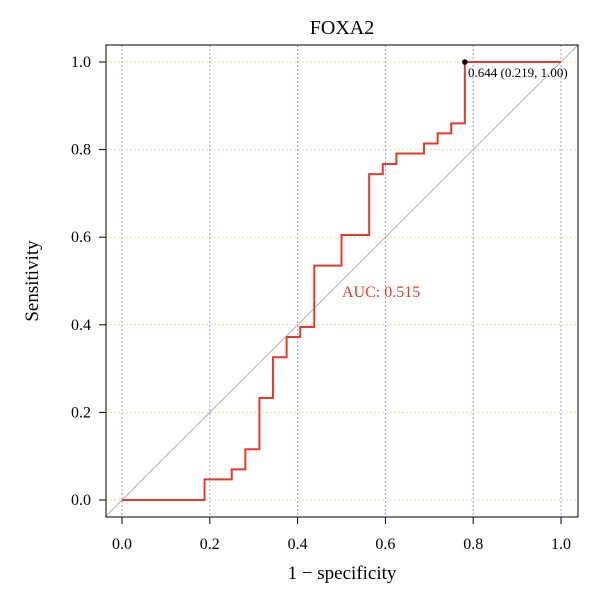 The width and height of the screenshot is (600, 605). Describe the element at coordinates (81, 237) in the screenshot. I see `y-tick-label: 0.6` at that location.